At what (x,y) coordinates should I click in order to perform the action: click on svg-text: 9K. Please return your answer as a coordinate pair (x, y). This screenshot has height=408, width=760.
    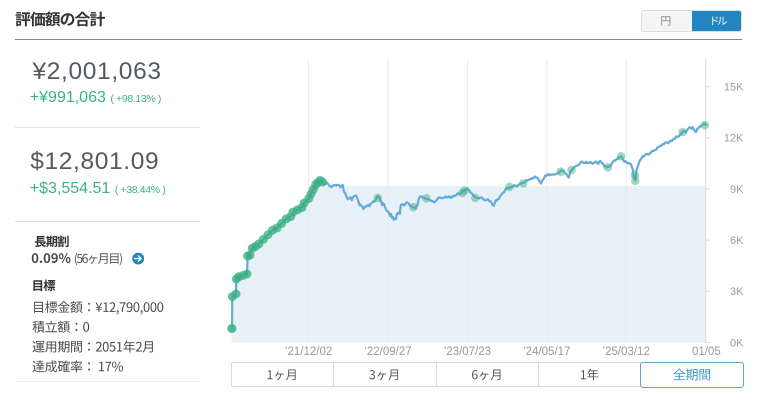
    Looking at the image, I should click on (737, 190).